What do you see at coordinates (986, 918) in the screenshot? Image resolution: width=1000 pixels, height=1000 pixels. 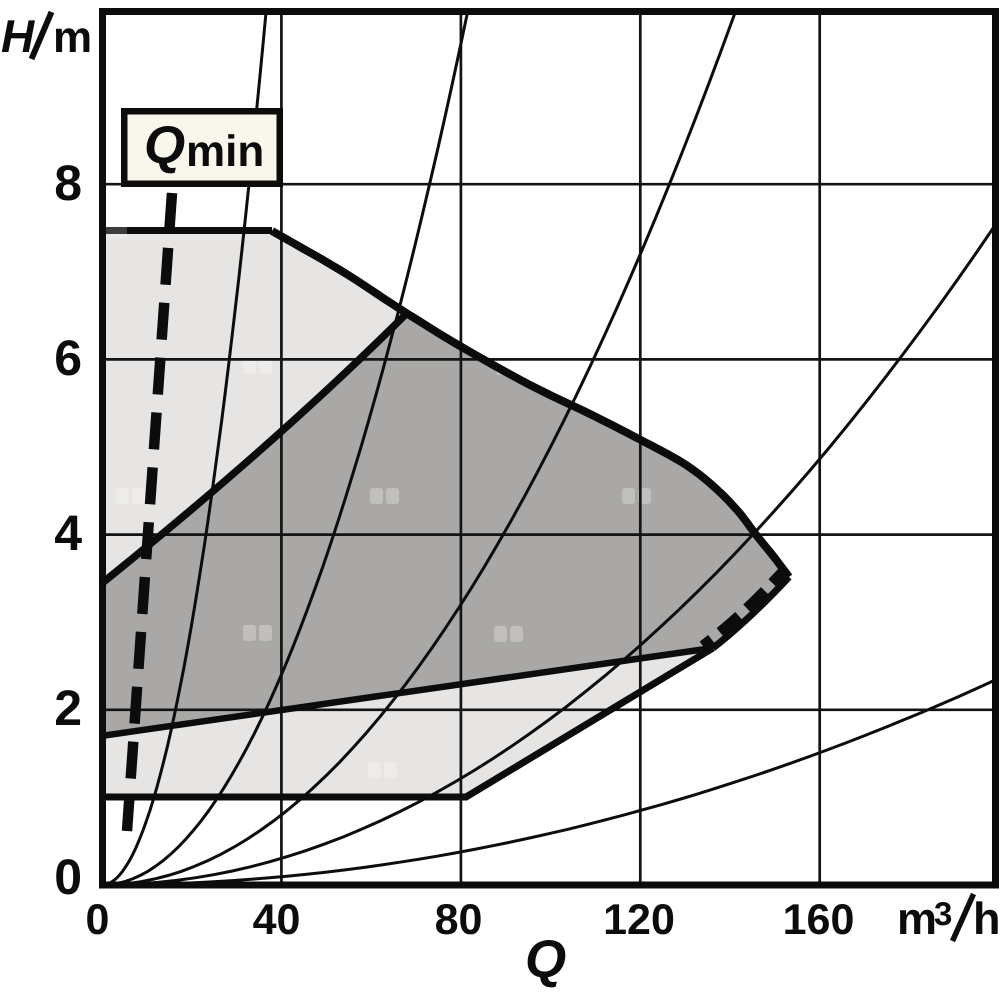 I see `svg-text: h` at bounding box center [986, 918].